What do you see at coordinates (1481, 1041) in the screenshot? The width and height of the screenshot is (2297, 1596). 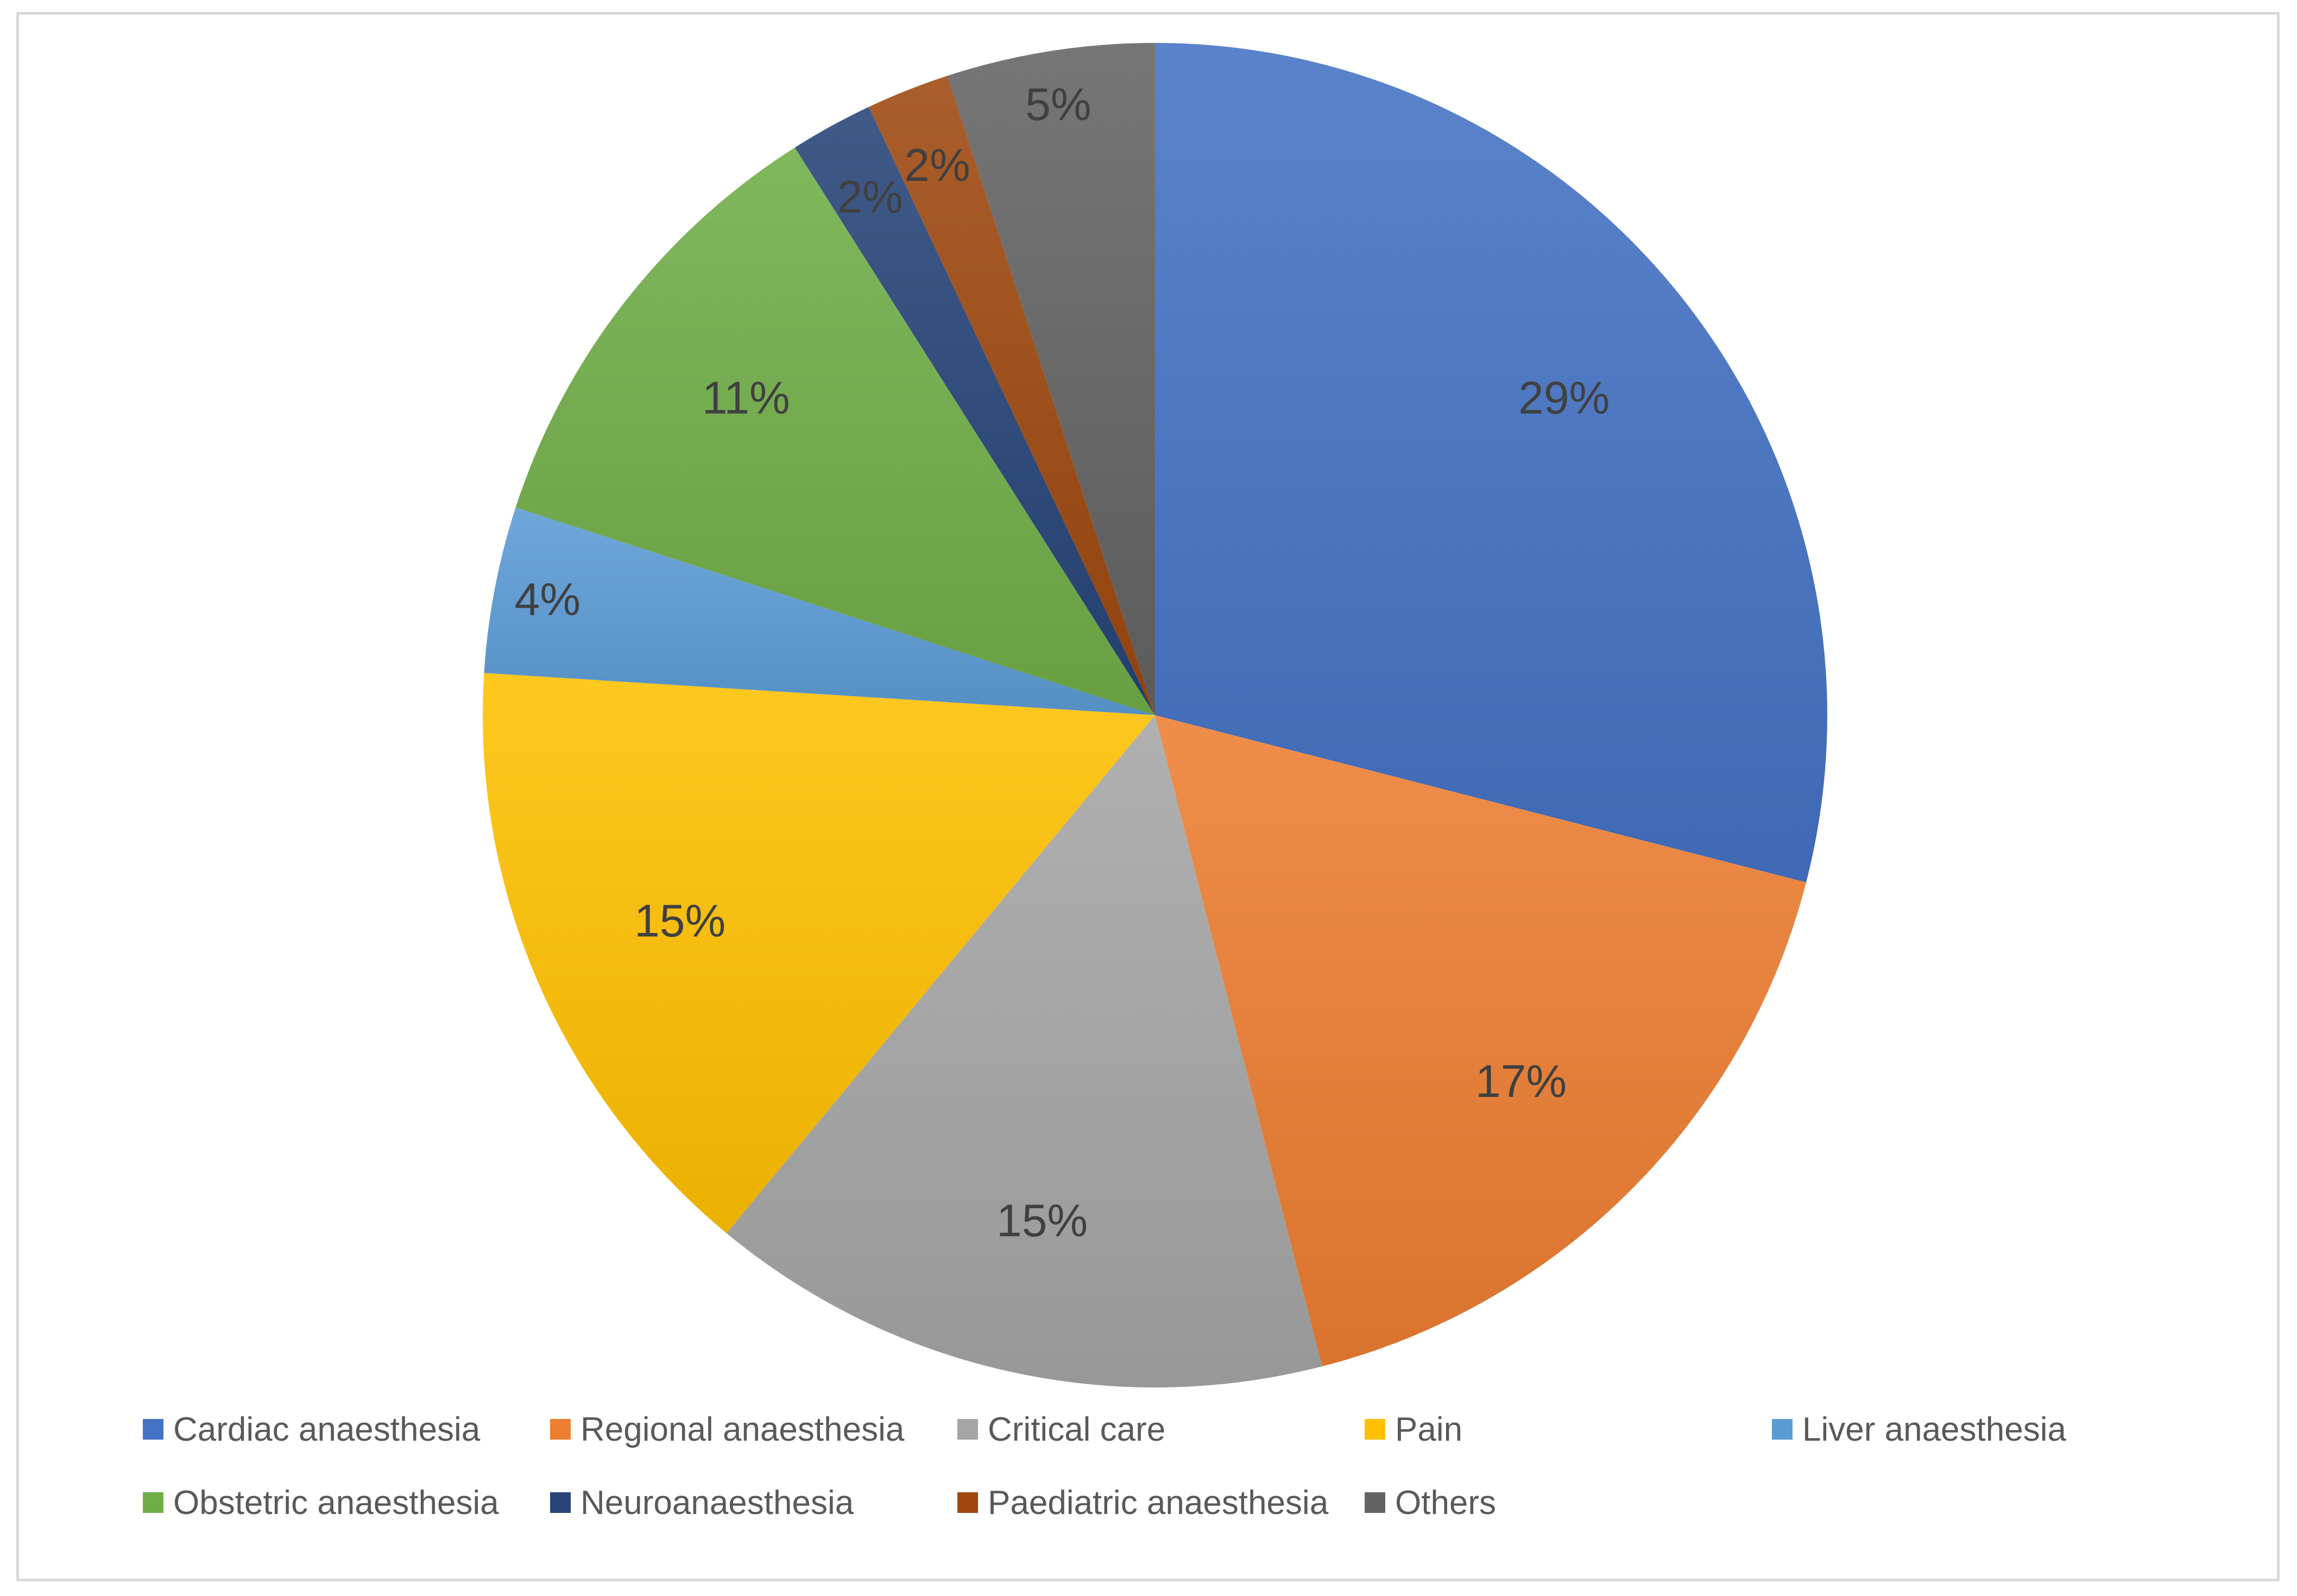 I see `pie-slice-regional-anaesthesia` at bounding box center [1481, 1041].